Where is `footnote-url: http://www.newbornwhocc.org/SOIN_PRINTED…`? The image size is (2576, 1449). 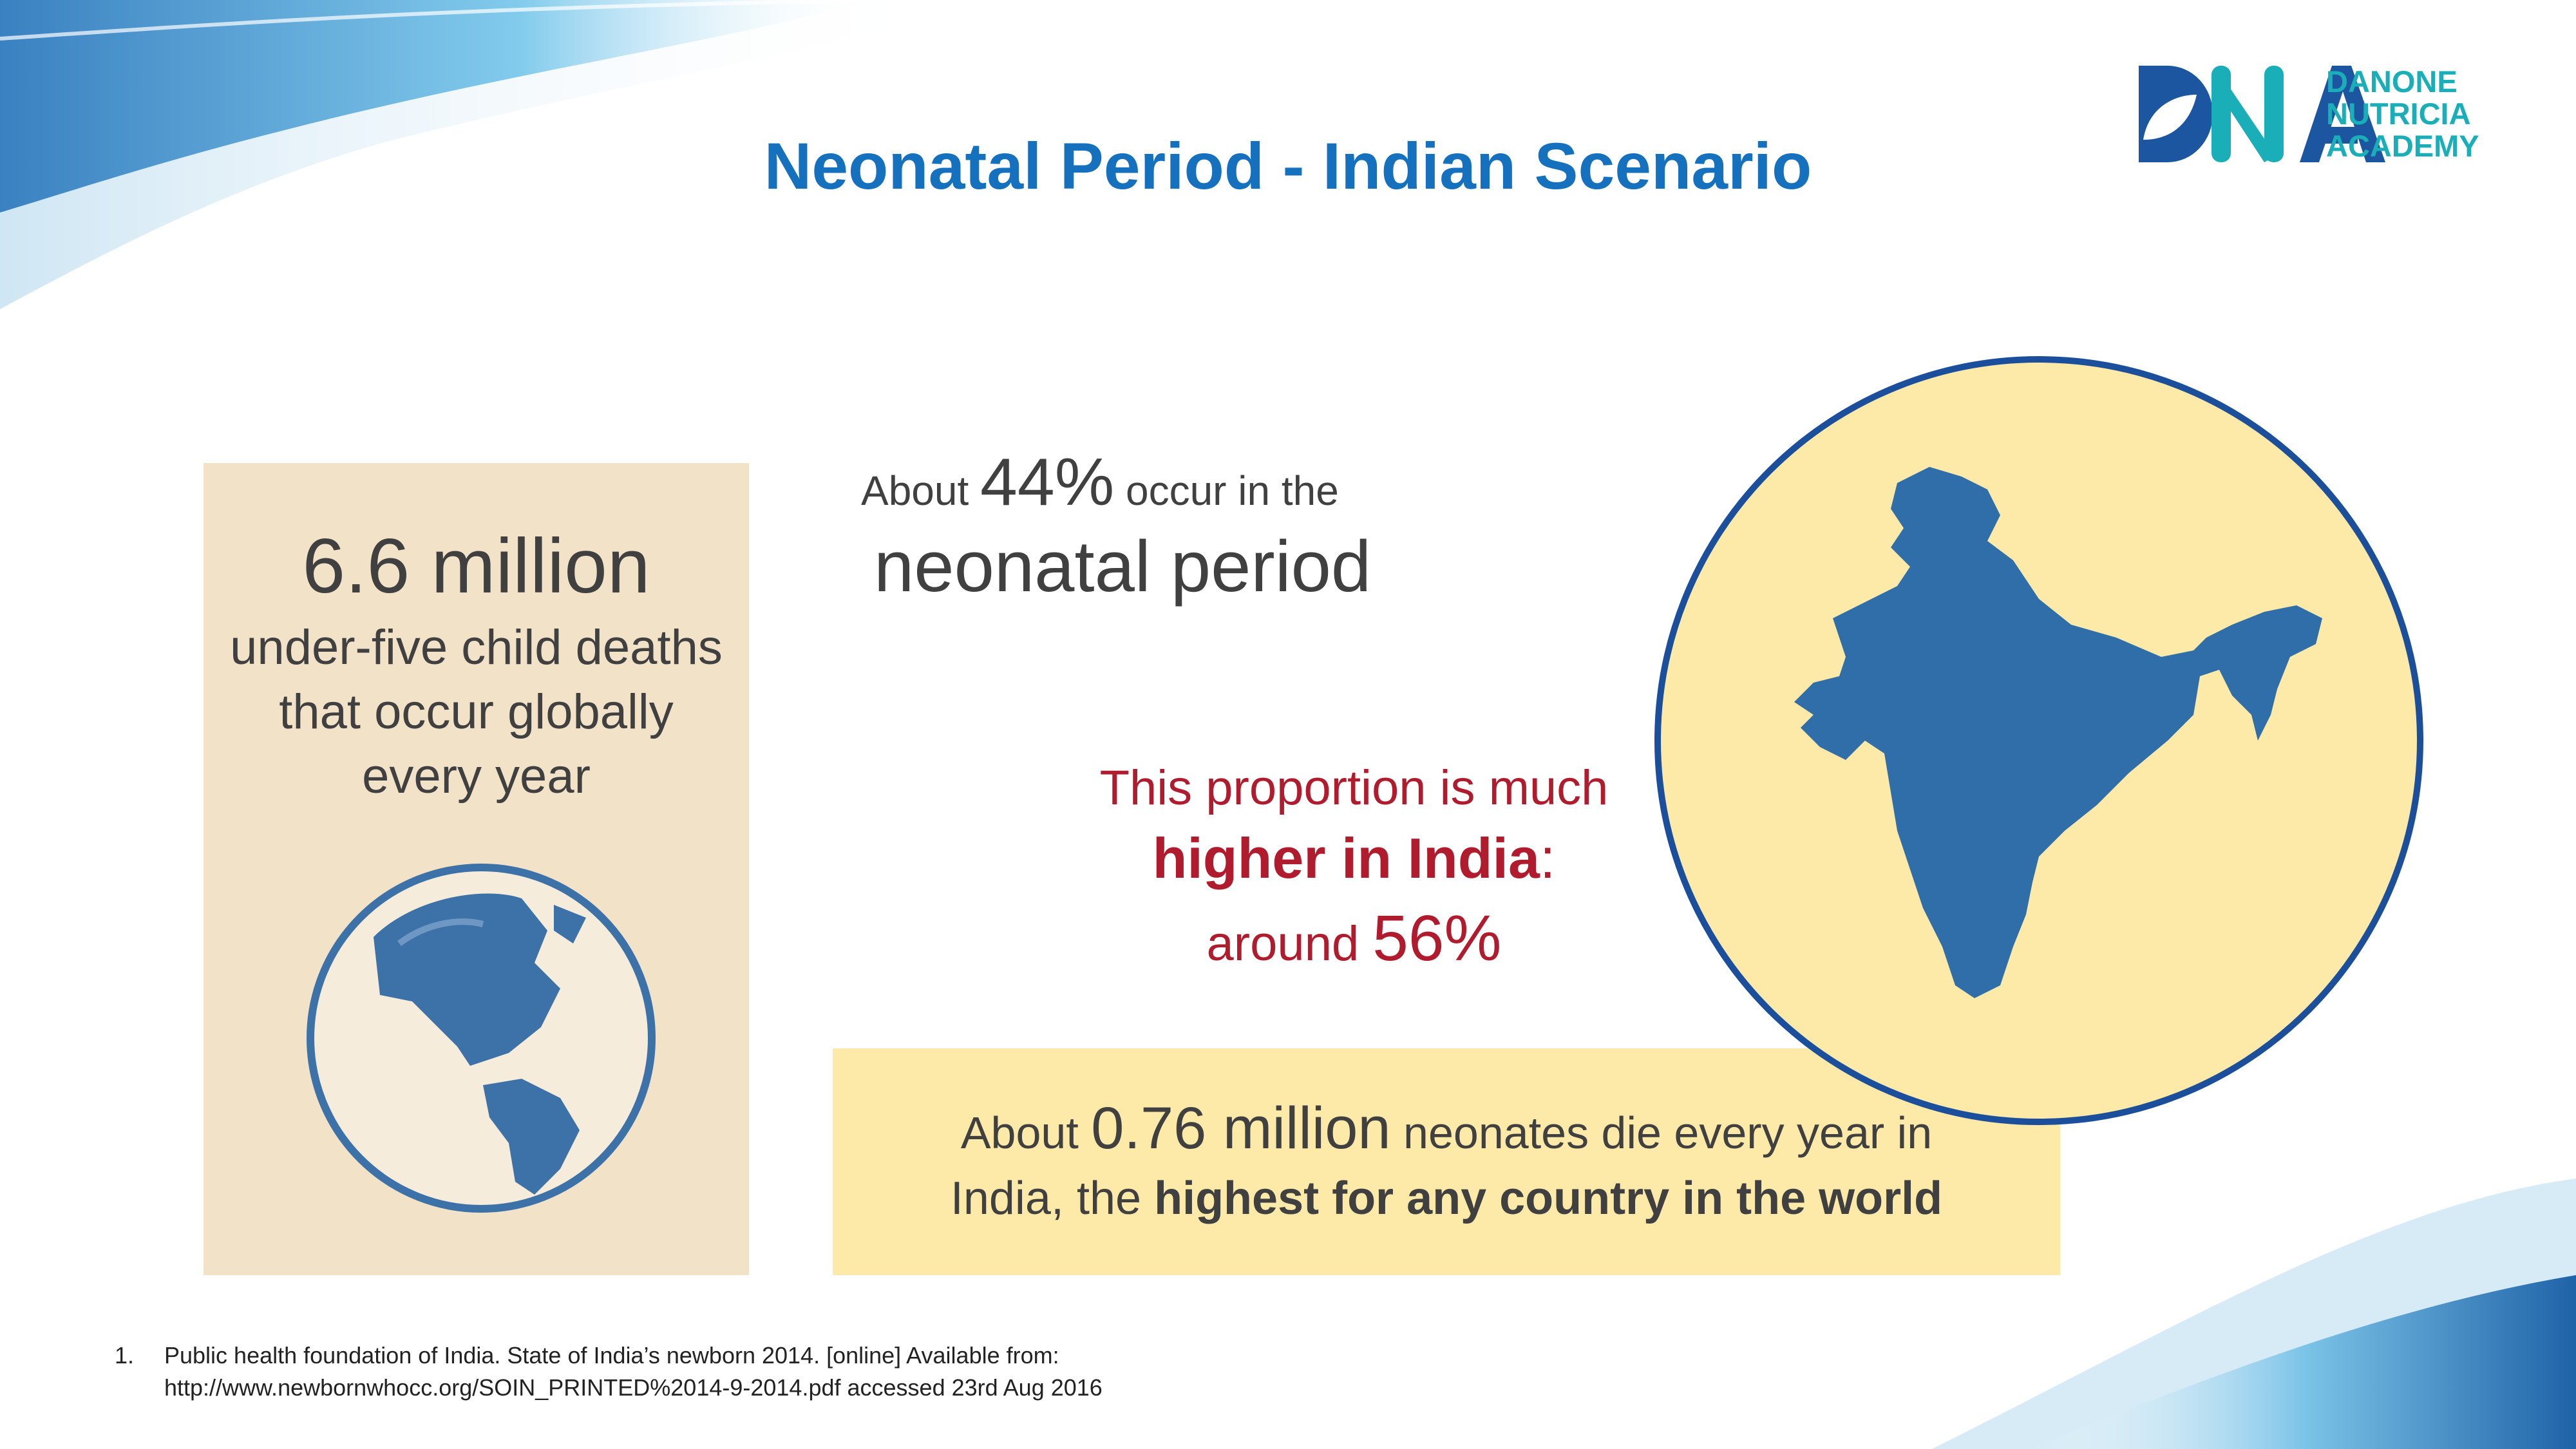
footnote-url: http://www.newbornwhocc.org/SOIN_PRINTED… is located at coordinates (634, 1387).